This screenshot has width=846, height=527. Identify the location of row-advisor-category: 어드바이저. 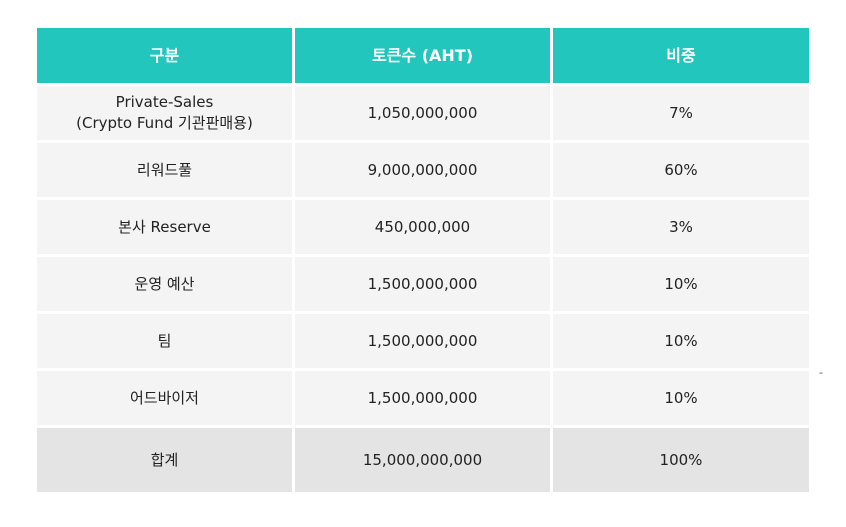
(164, 398).